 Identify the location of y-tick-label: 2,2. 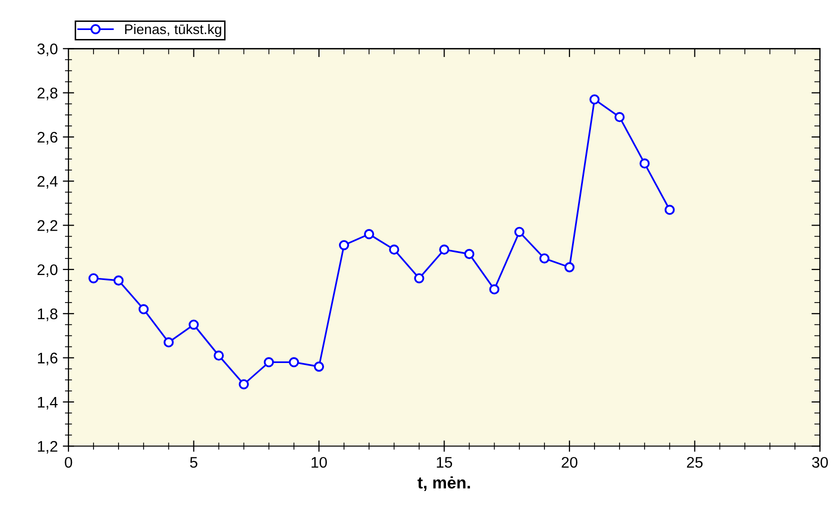
(48, 226).